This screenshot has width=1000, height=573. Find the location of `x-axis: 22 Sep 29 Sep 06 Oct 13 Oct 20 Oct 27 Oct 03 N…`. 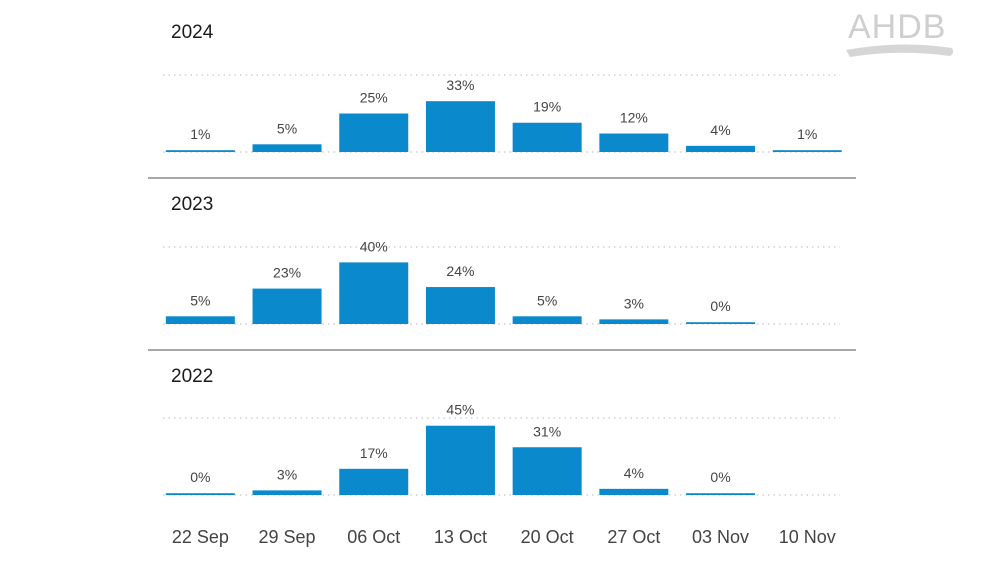

x-axis: 22 Sep 29 Sep 06 Oct 13 Oct 20 Oct 27 Oct 03 N… is located at coordinates (504, 537).